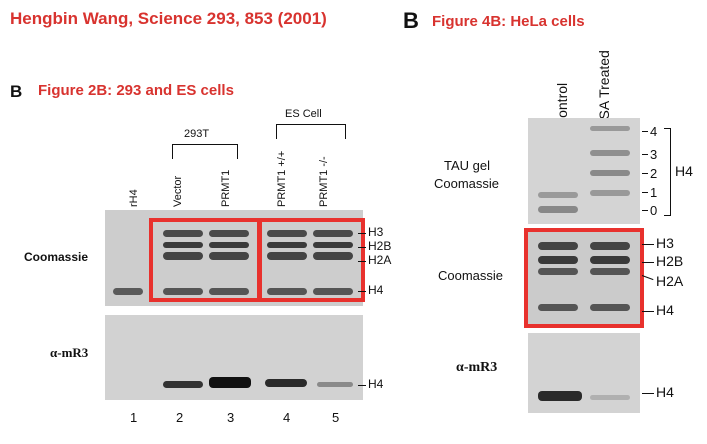 Image resolution: width=707 pixels, height=444 pixels. Describe the element at coordinates (467, 183) in the screenshot. I see `row-label-tau-line2: Coomassie` at that location.